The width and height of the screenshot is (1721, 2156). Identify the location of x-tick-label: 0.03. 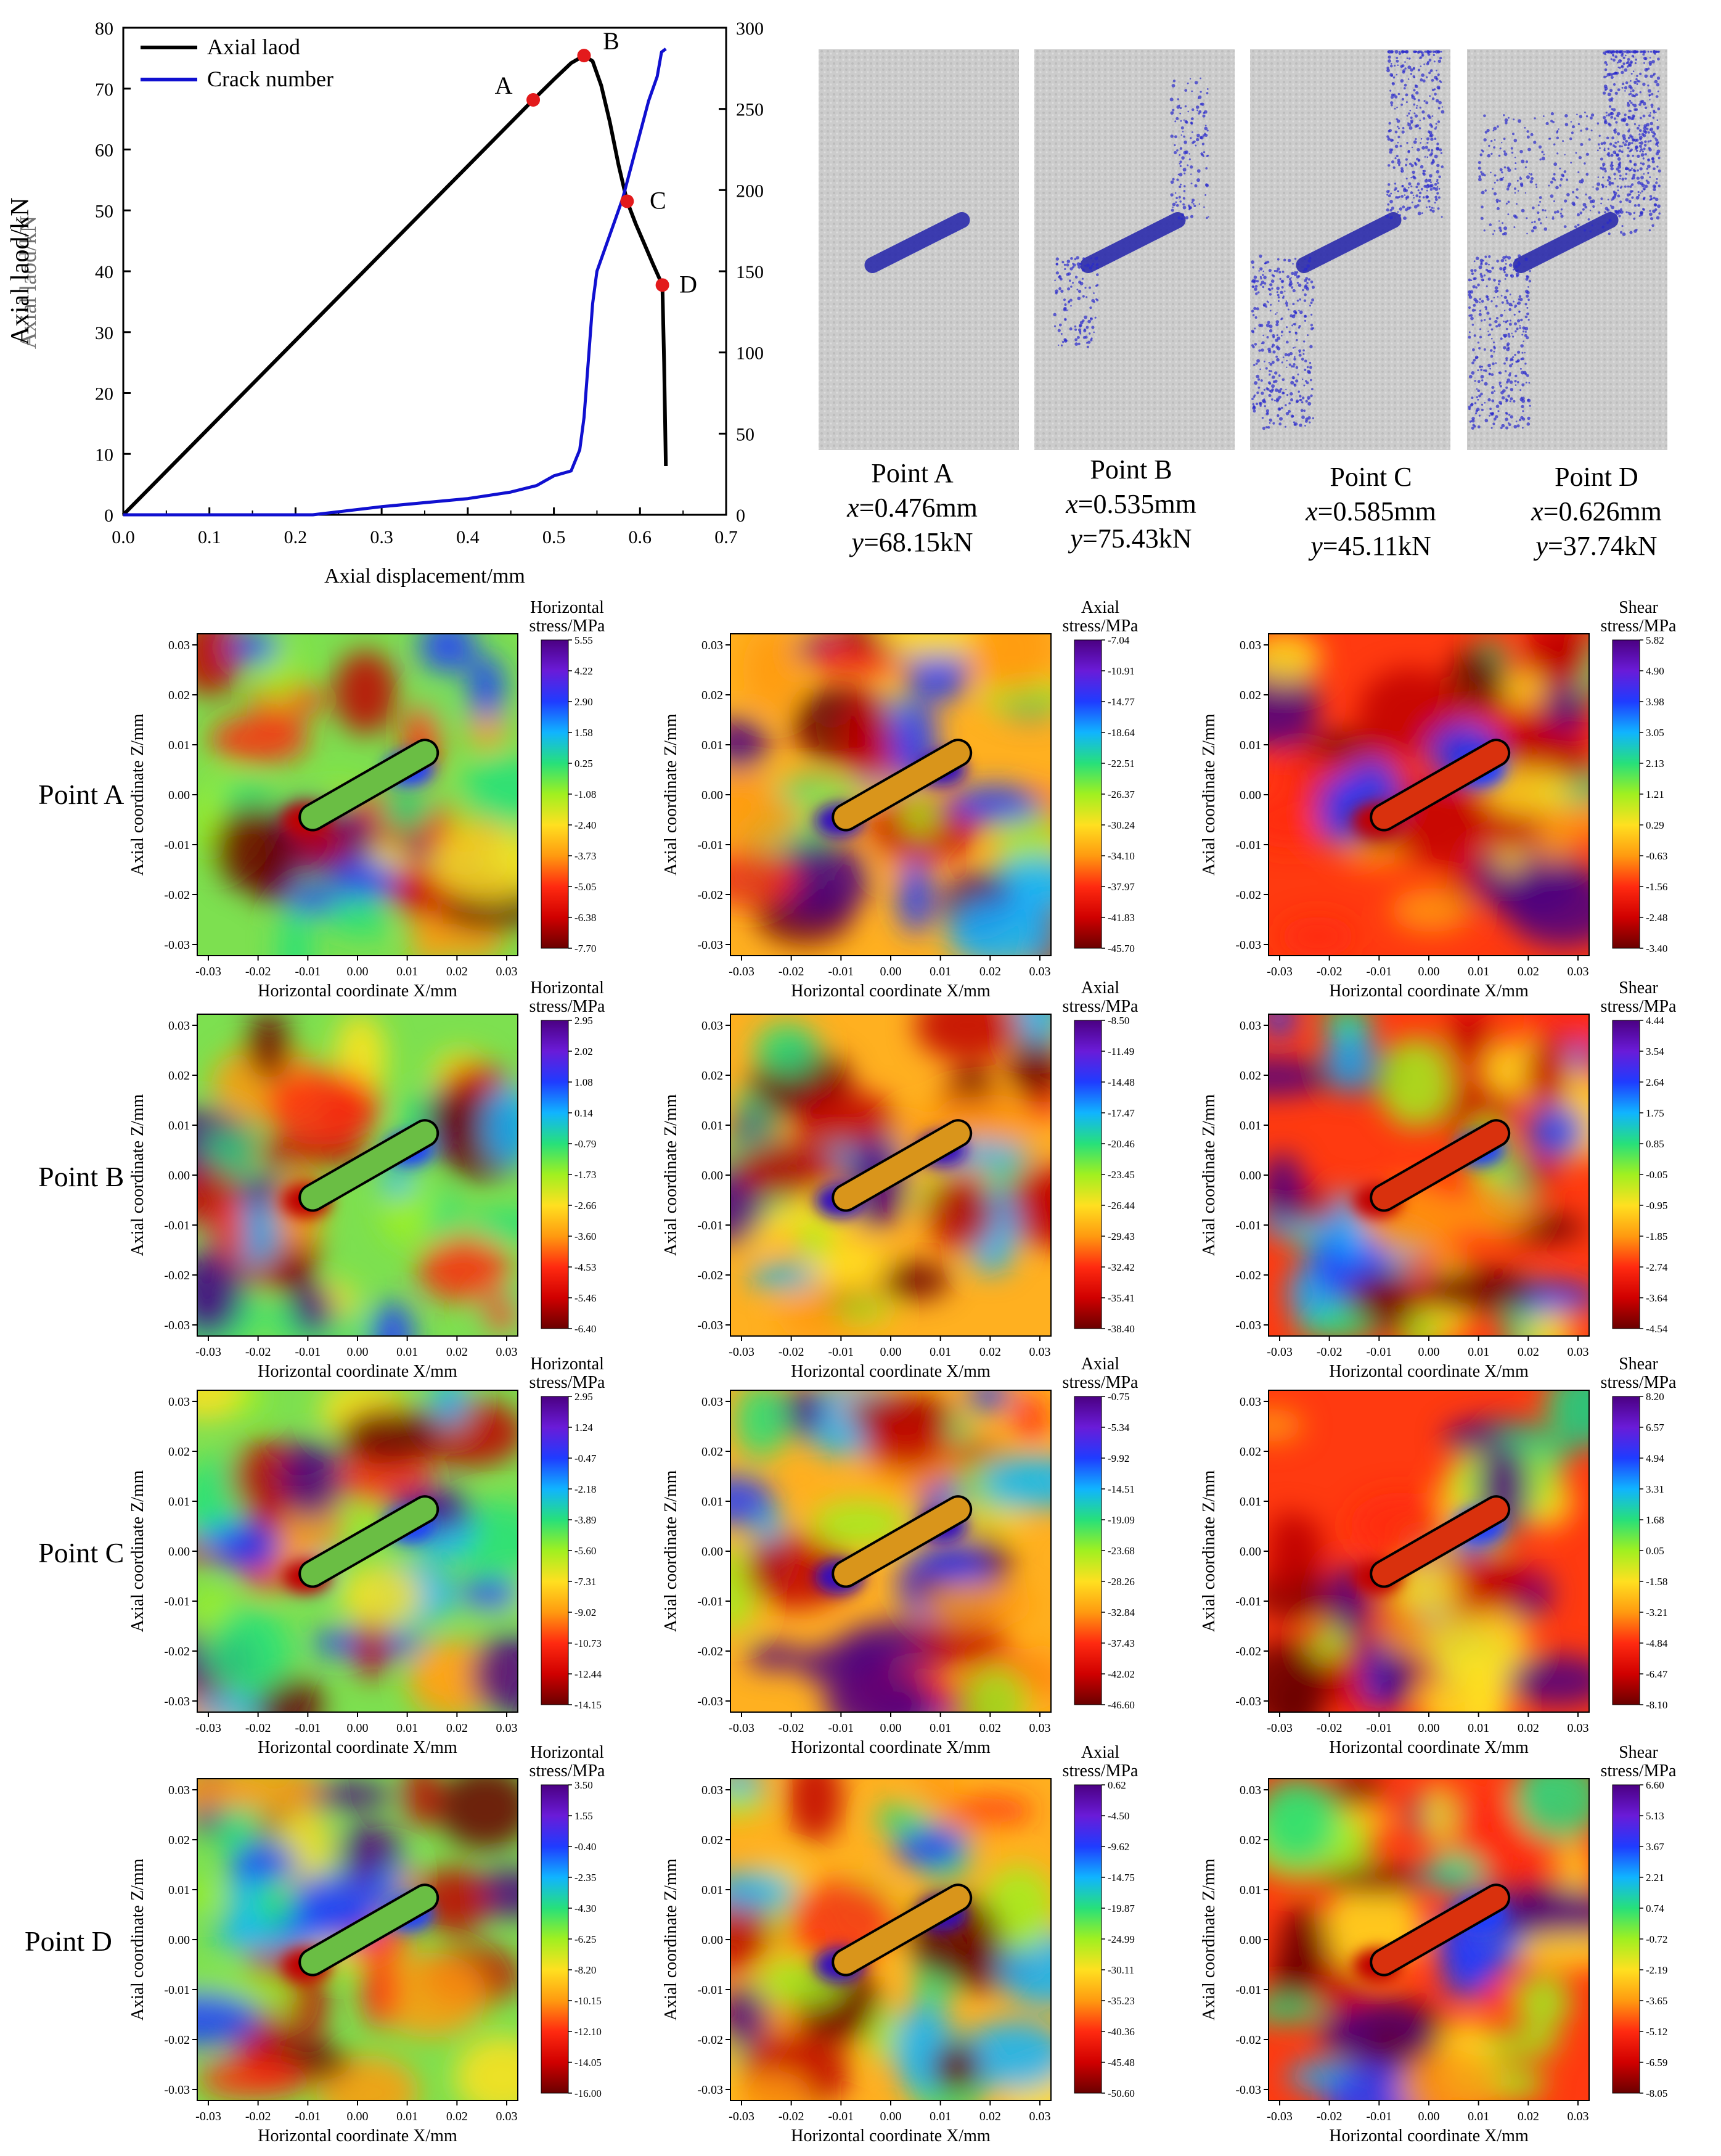
(1040, 2116).